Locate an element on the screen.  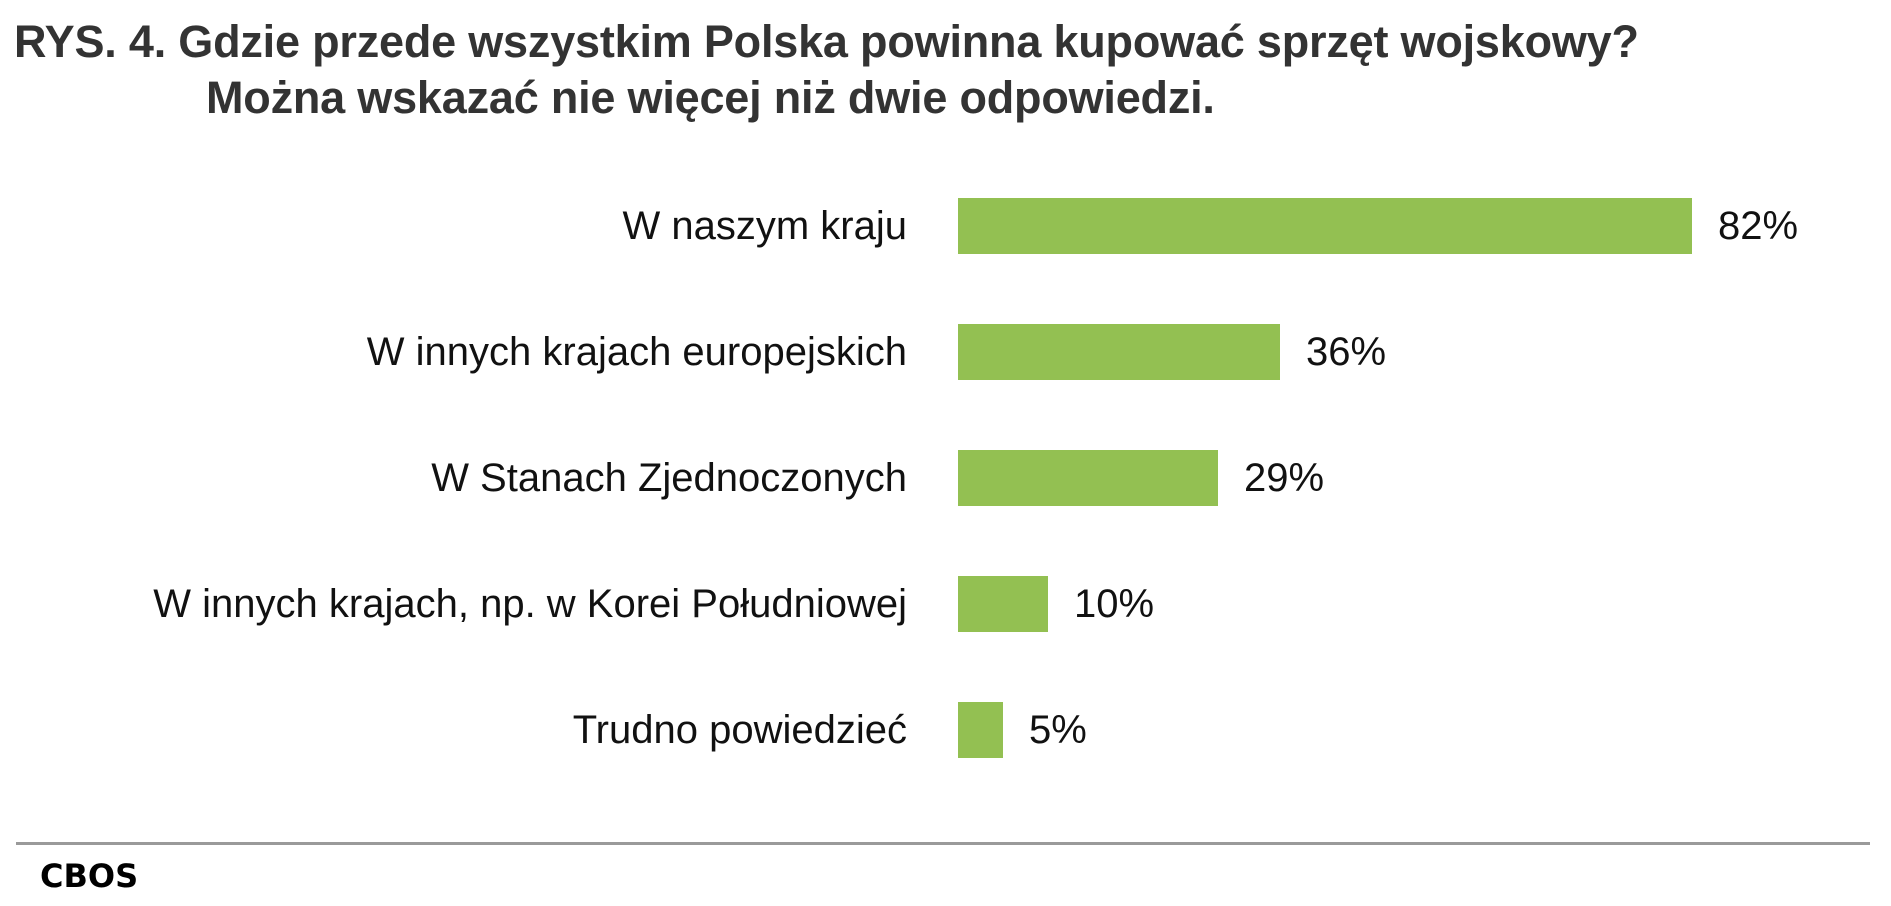
value-label: 5% is located at coordinates (1058, 730).